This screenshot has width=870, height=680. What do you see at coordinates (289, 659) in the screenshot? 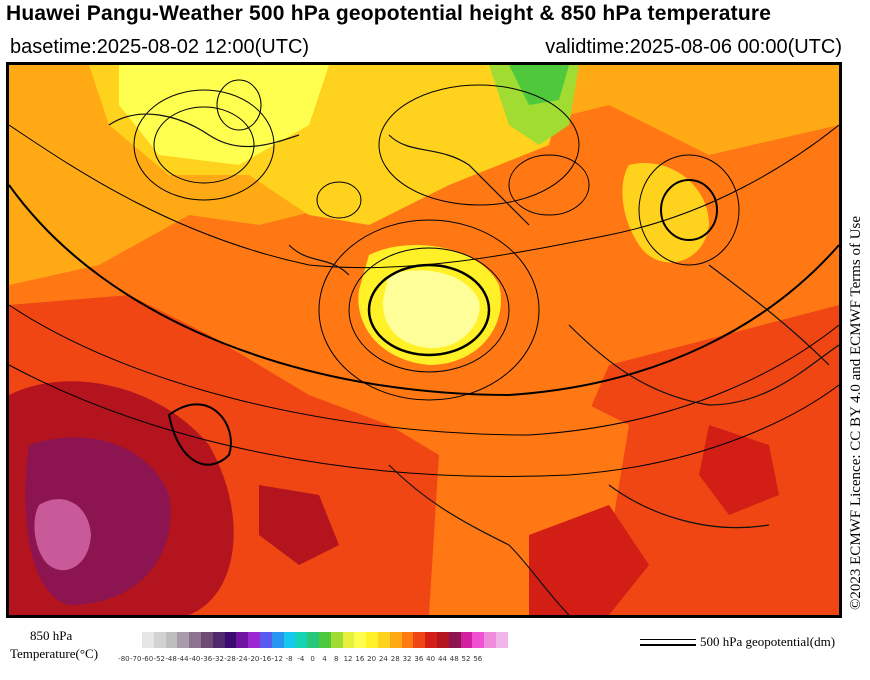
I see `colorbar-tick-label: -8` at bounding box center [289, 659].